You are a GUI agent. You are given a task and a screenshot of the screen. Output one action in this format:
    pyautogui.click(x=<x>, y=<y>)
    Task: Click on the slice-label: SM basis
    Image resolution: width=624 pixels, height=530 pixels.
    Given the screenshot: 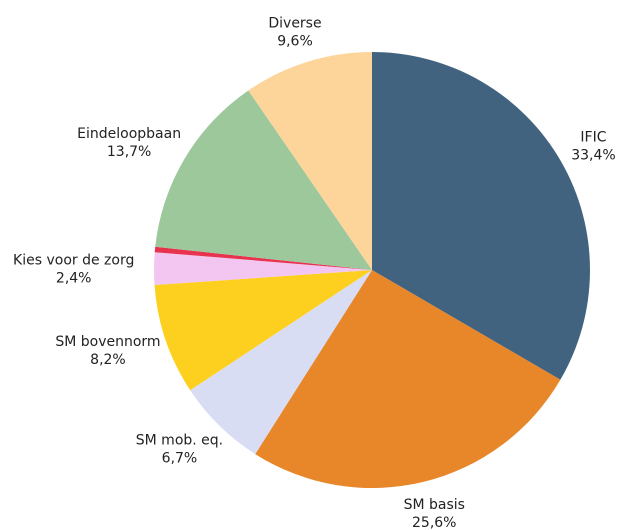 What is the action you would take?
    pyautogui.click(x=434, y=505)
    